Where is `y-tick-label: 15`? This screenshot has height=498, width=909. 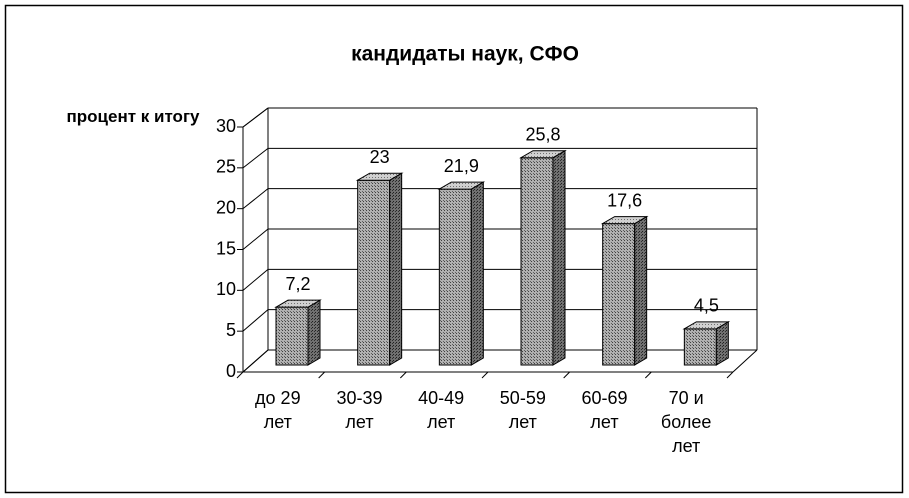
y-tick-label: 15 is located at coordinates (226, 248).